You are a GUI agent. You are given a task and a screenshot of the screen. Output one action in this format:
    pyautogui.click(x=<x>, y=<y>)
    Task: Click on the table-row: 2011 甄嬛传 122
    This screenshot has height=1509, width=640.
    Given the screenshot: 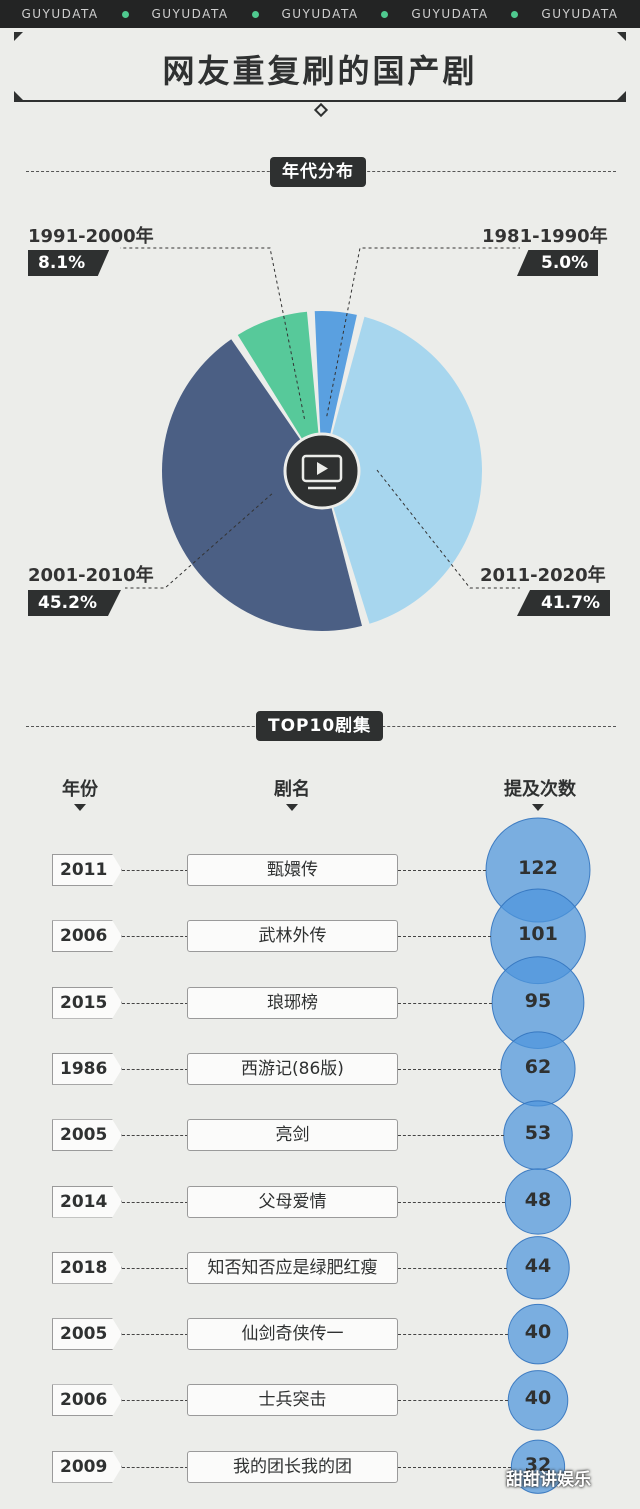 What is the action you would take?
    pyautogui.click(x=320, y=871)
    